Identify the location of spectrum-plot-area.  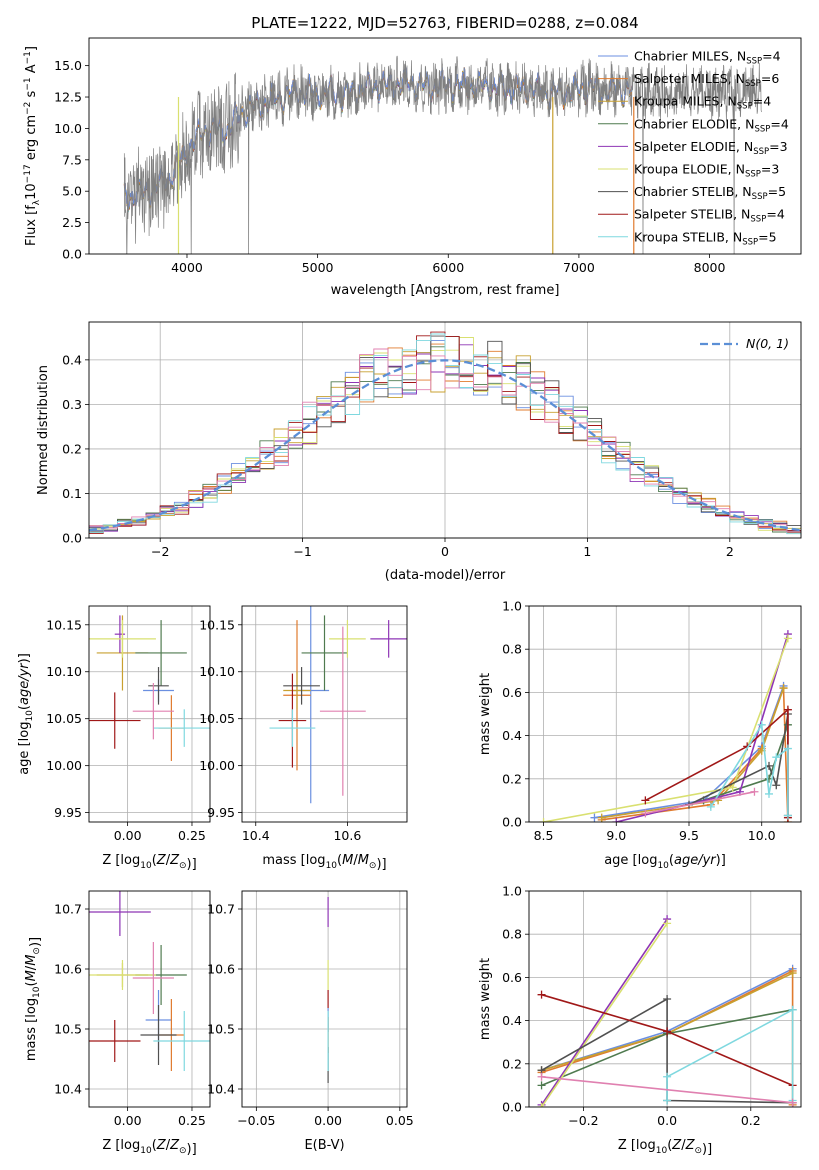
(442, 154).